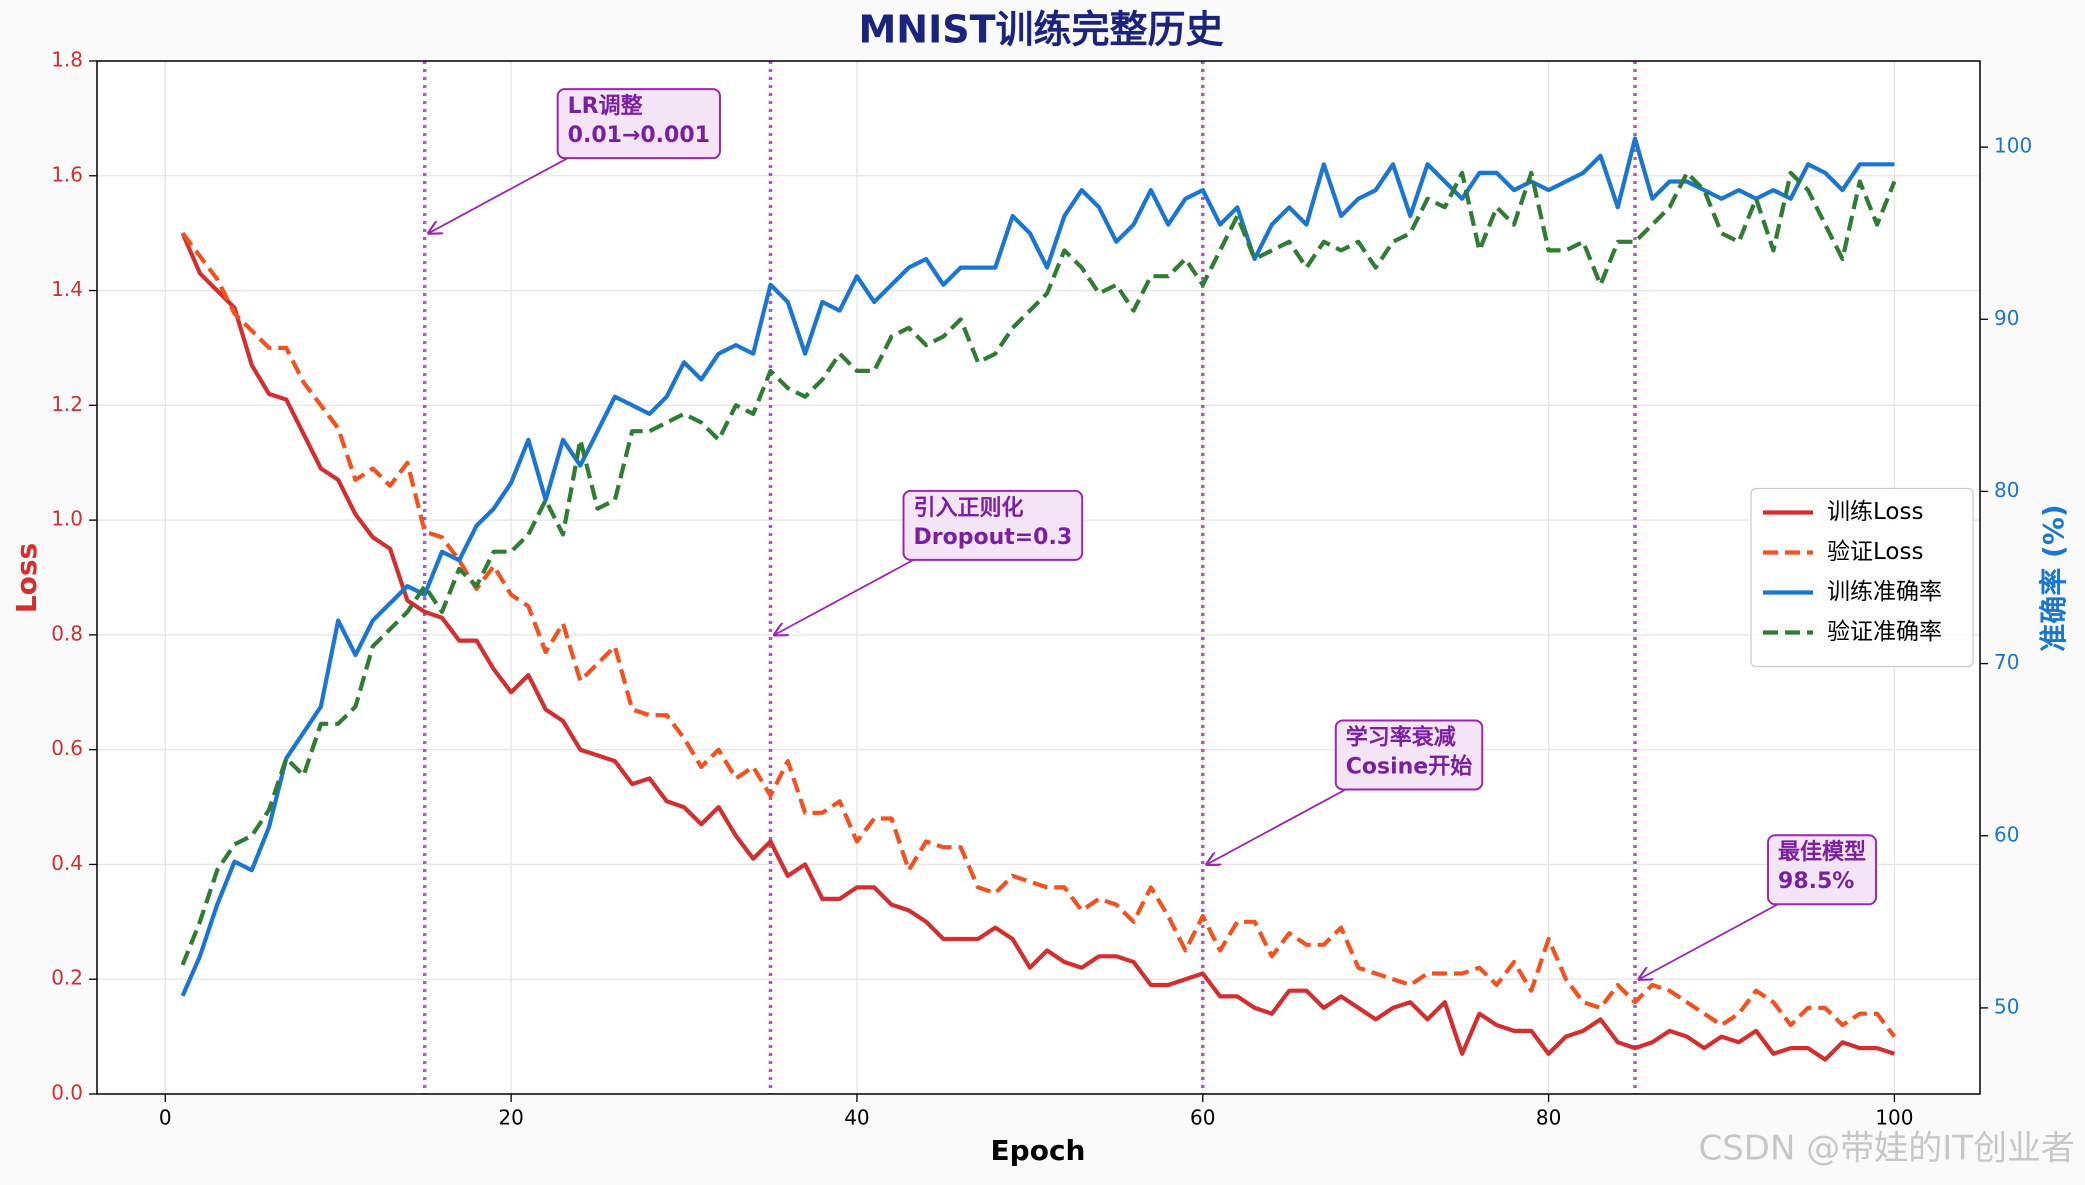 The image size is (2085, 1185). I want to click on annotation: 引入正则化 Dropout=0.3, so click(993, 525).